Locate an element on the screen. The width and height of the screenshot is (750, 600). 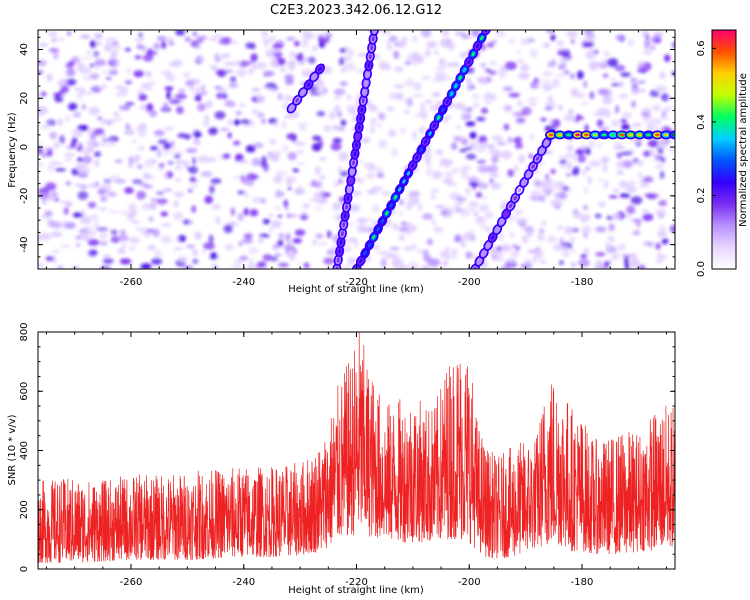
streak-outer is located at coordinates (374, 33).